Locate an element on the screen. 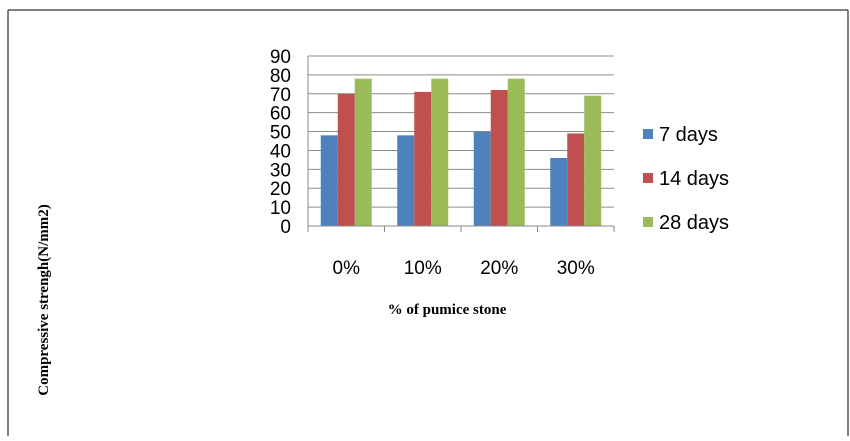 Image resolution: width=850 pixels, height=441 pixels. y-axis-label: Compressive strengh(N/mm2) is located at coordinates (44, 300).